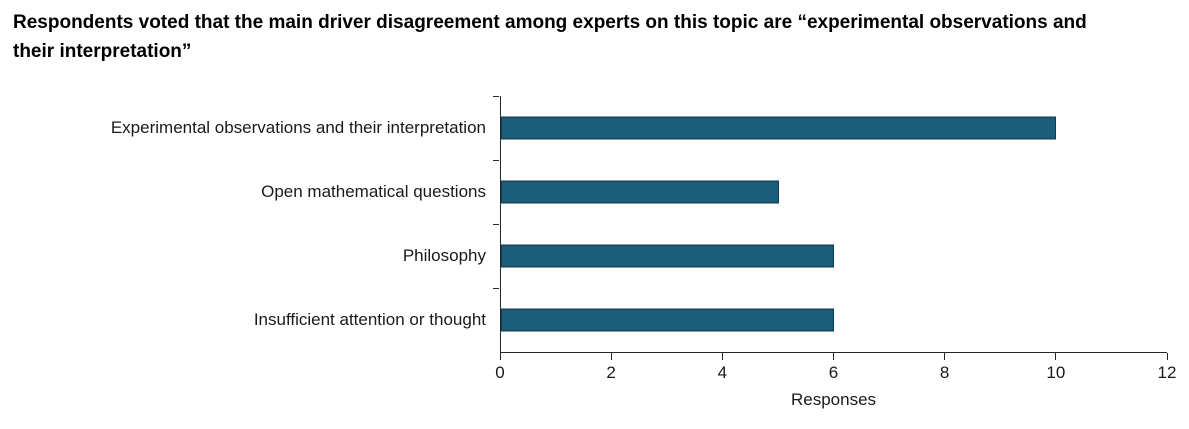  Describe the element at coordinates (1167, 372) in the screenshot. I see `x-tick-label: 12` at that location.